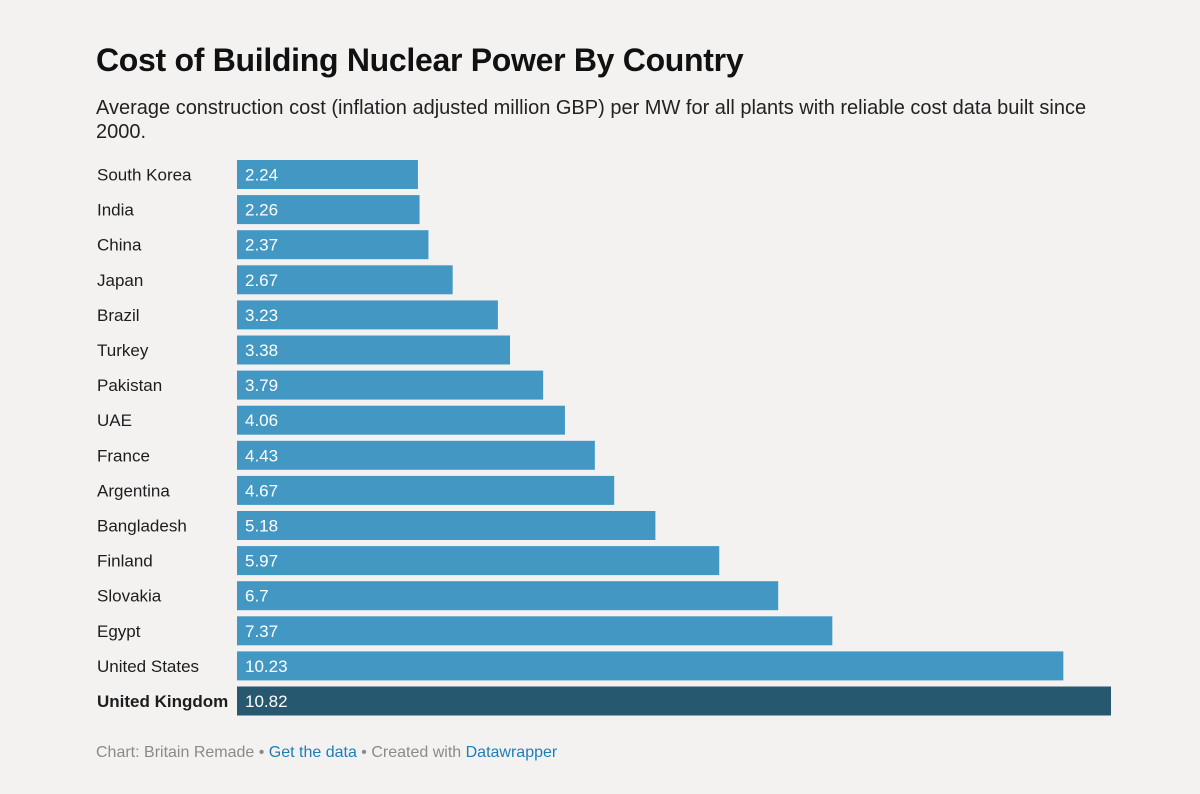 Image resolution: width=1200 pixels, height=794 pixels. What do you see at coordinates (162, 701) in the screenshot?
I see `category-label: United Kingdom` at bounding box center [162, 701].